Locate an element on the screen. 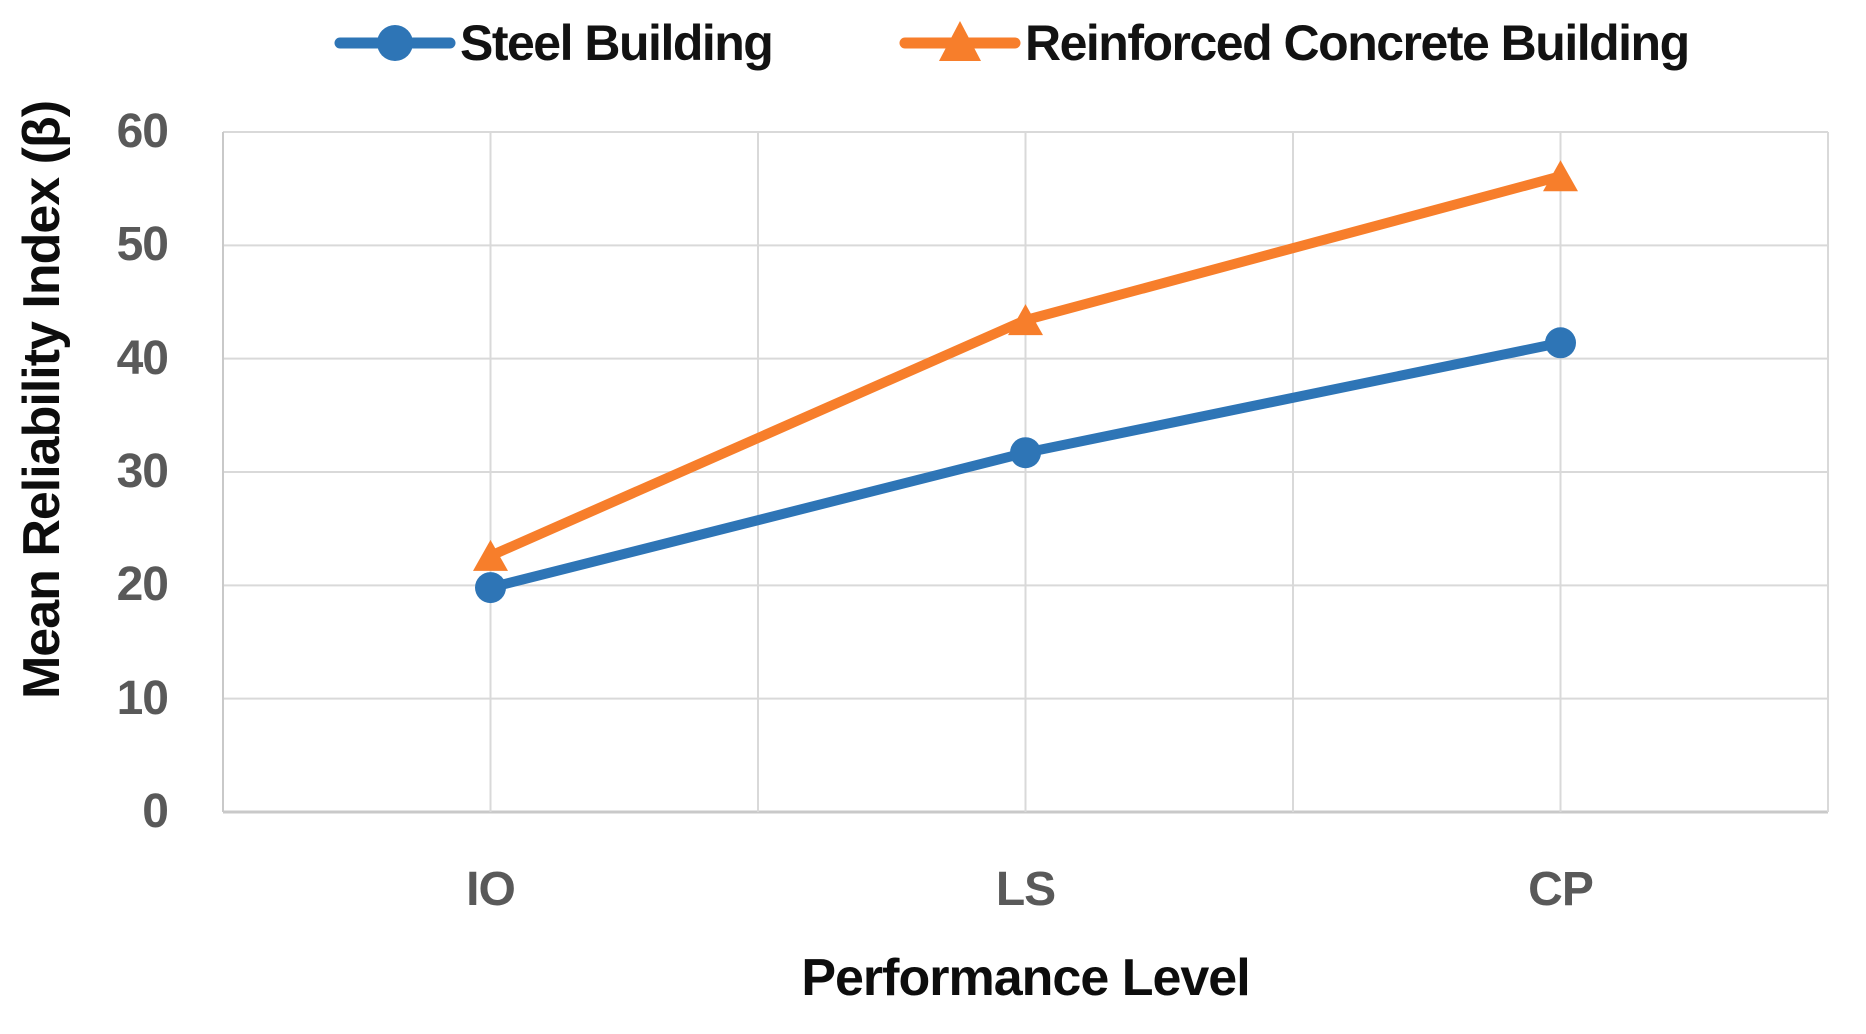  x-tick-label: IO is located at coordinates (491, 889).